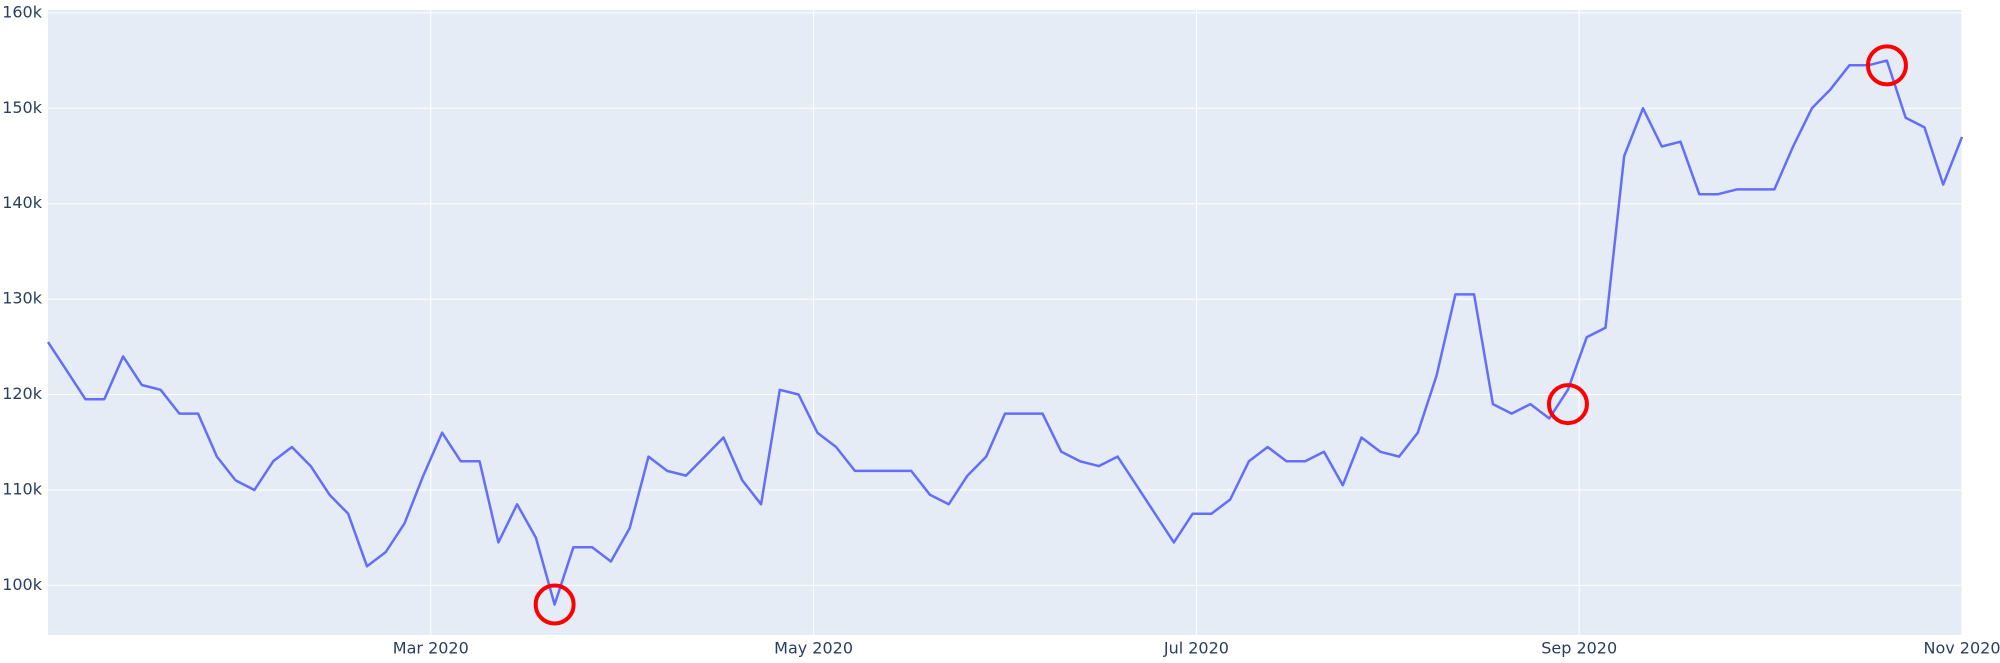 This screenshot has width=2000, height=663. Describe the element at coordinates (22, 393) in the screenshot. I see `y-tick-label: 120k` at that location.